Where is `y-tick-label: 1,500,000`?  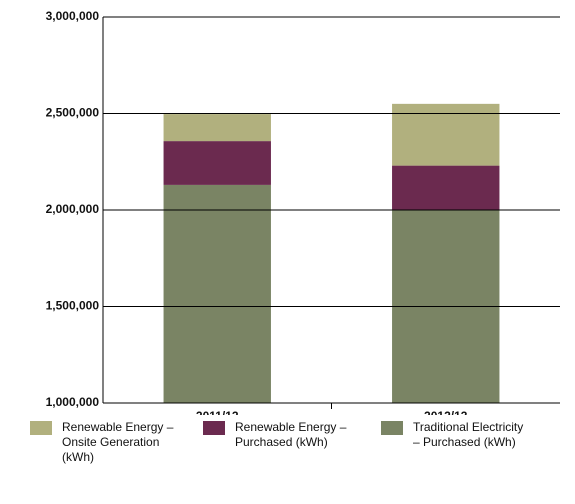
y-tick-label: 1,500,000 is located at coordinates (73, 306).